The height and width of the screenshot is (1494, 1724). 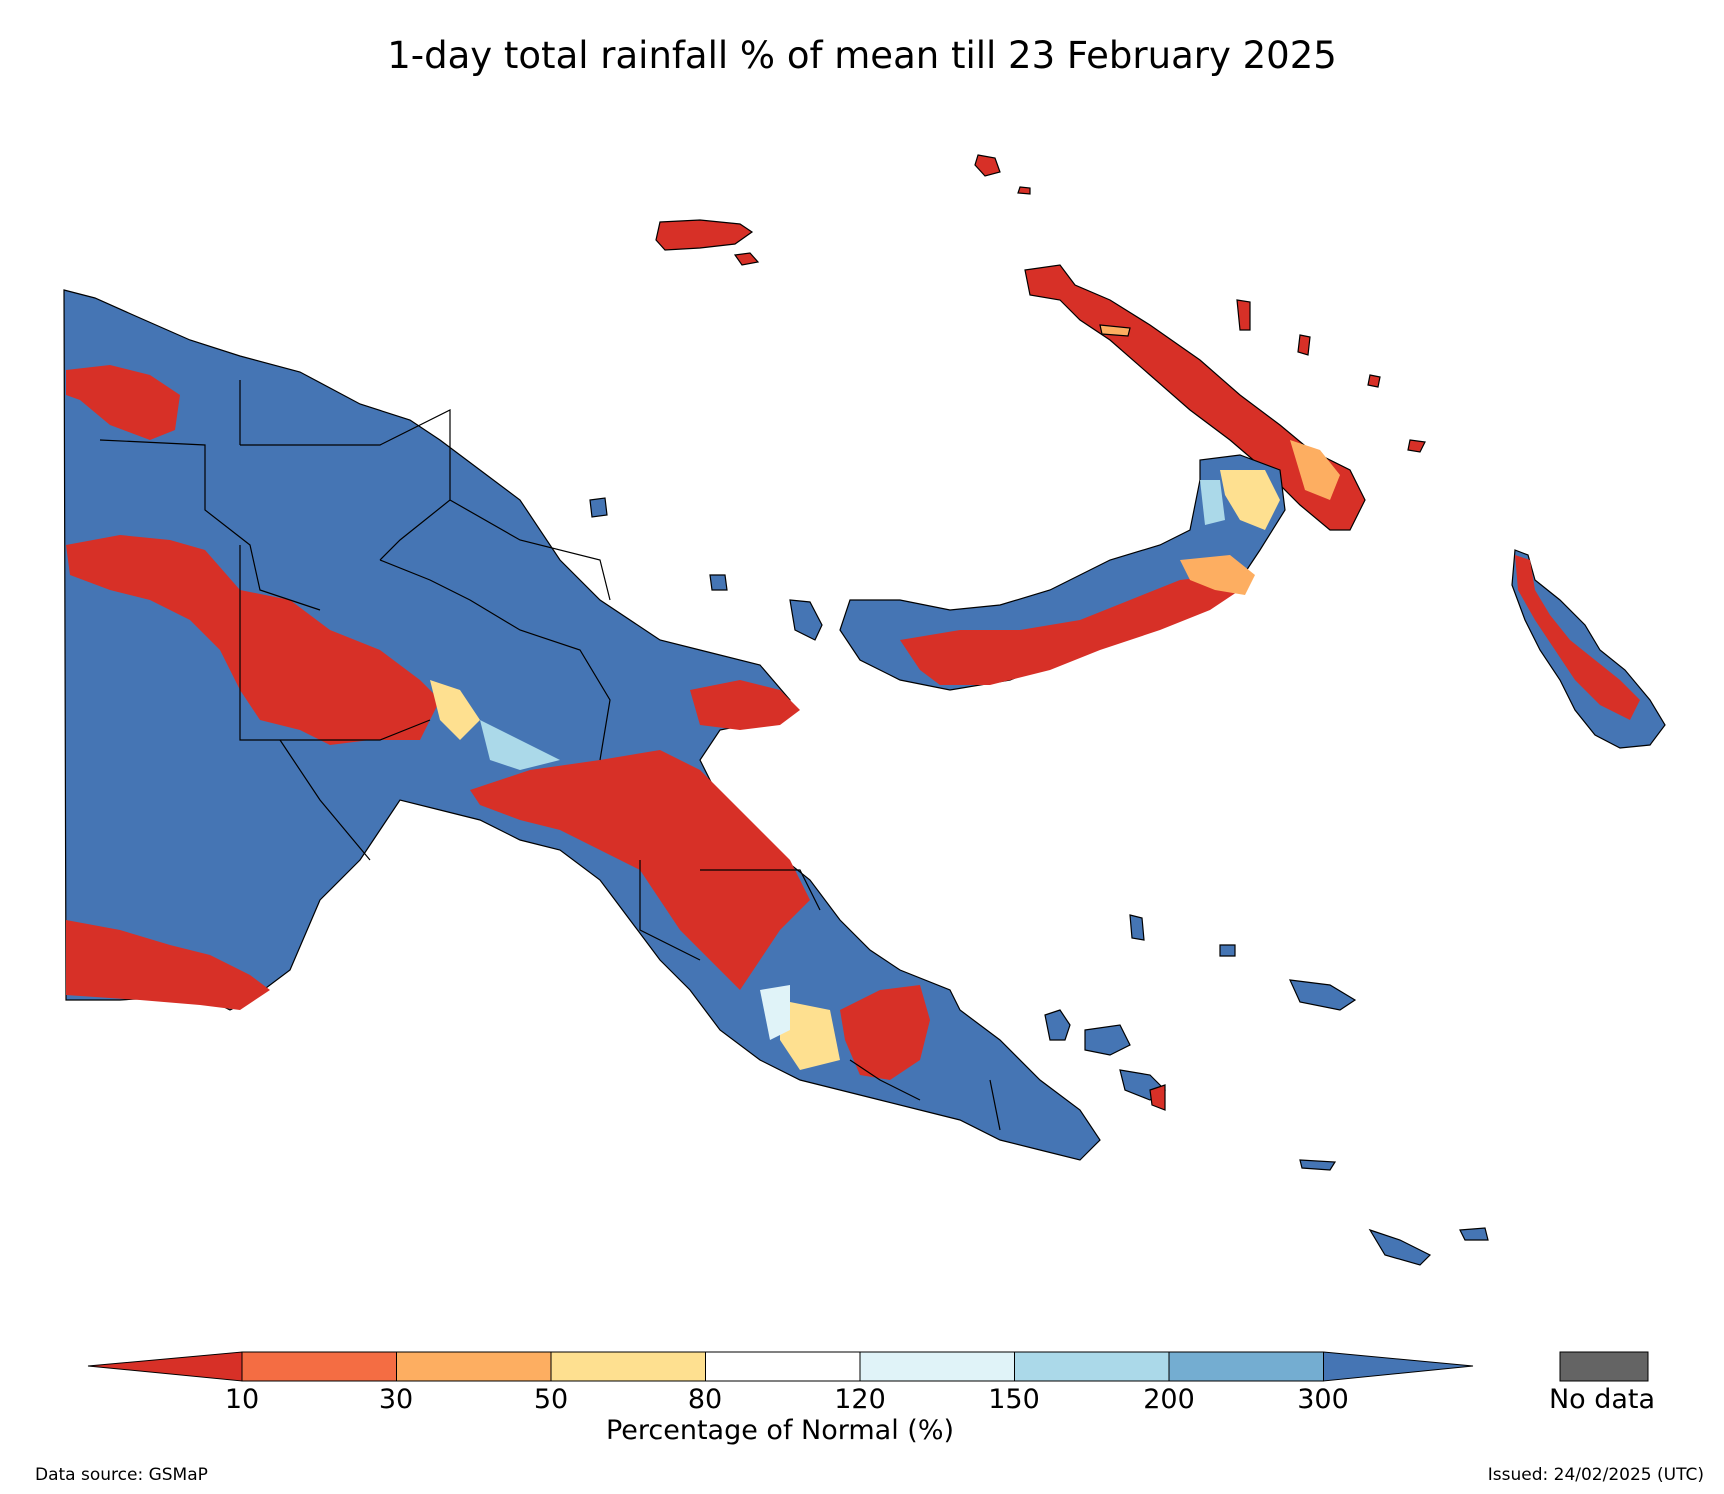 I want to click on issued-date: Issued: 24/02/2025 (UTC), so click(x=1595, y=1475).